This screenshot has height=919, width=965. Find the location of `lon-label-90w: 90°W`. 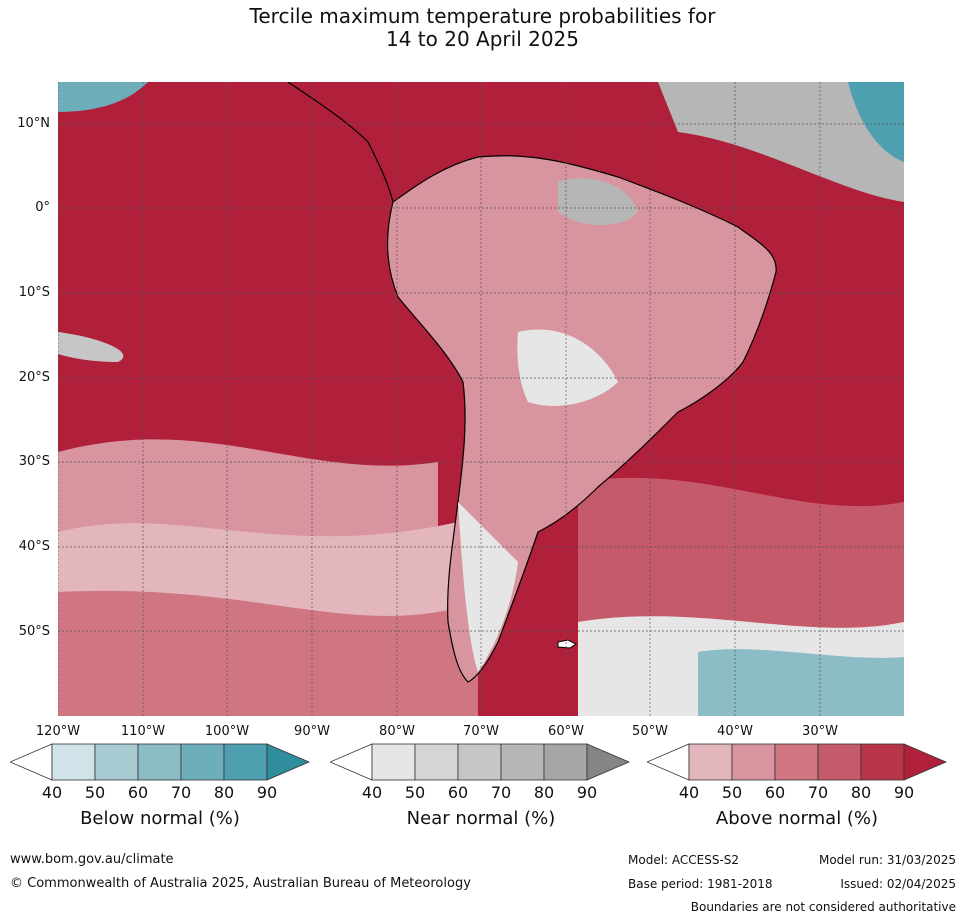

lon-label-90w: 90°W is located at coordinates (312, 731).